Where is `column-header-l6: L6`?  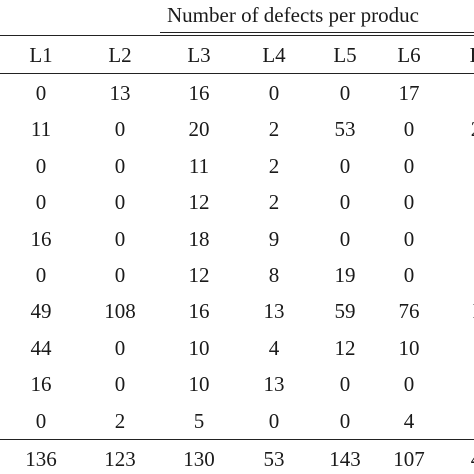 column-header-l6: L6 is located at coordinates (409, 55).